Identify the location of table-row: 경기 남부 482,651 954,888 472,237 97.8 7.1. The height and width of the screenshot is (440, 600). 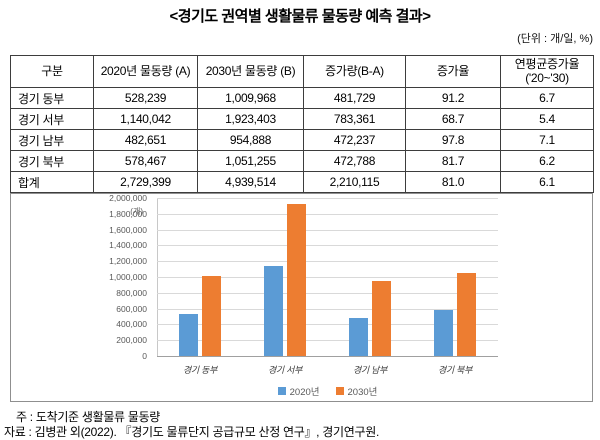
(302, 140).